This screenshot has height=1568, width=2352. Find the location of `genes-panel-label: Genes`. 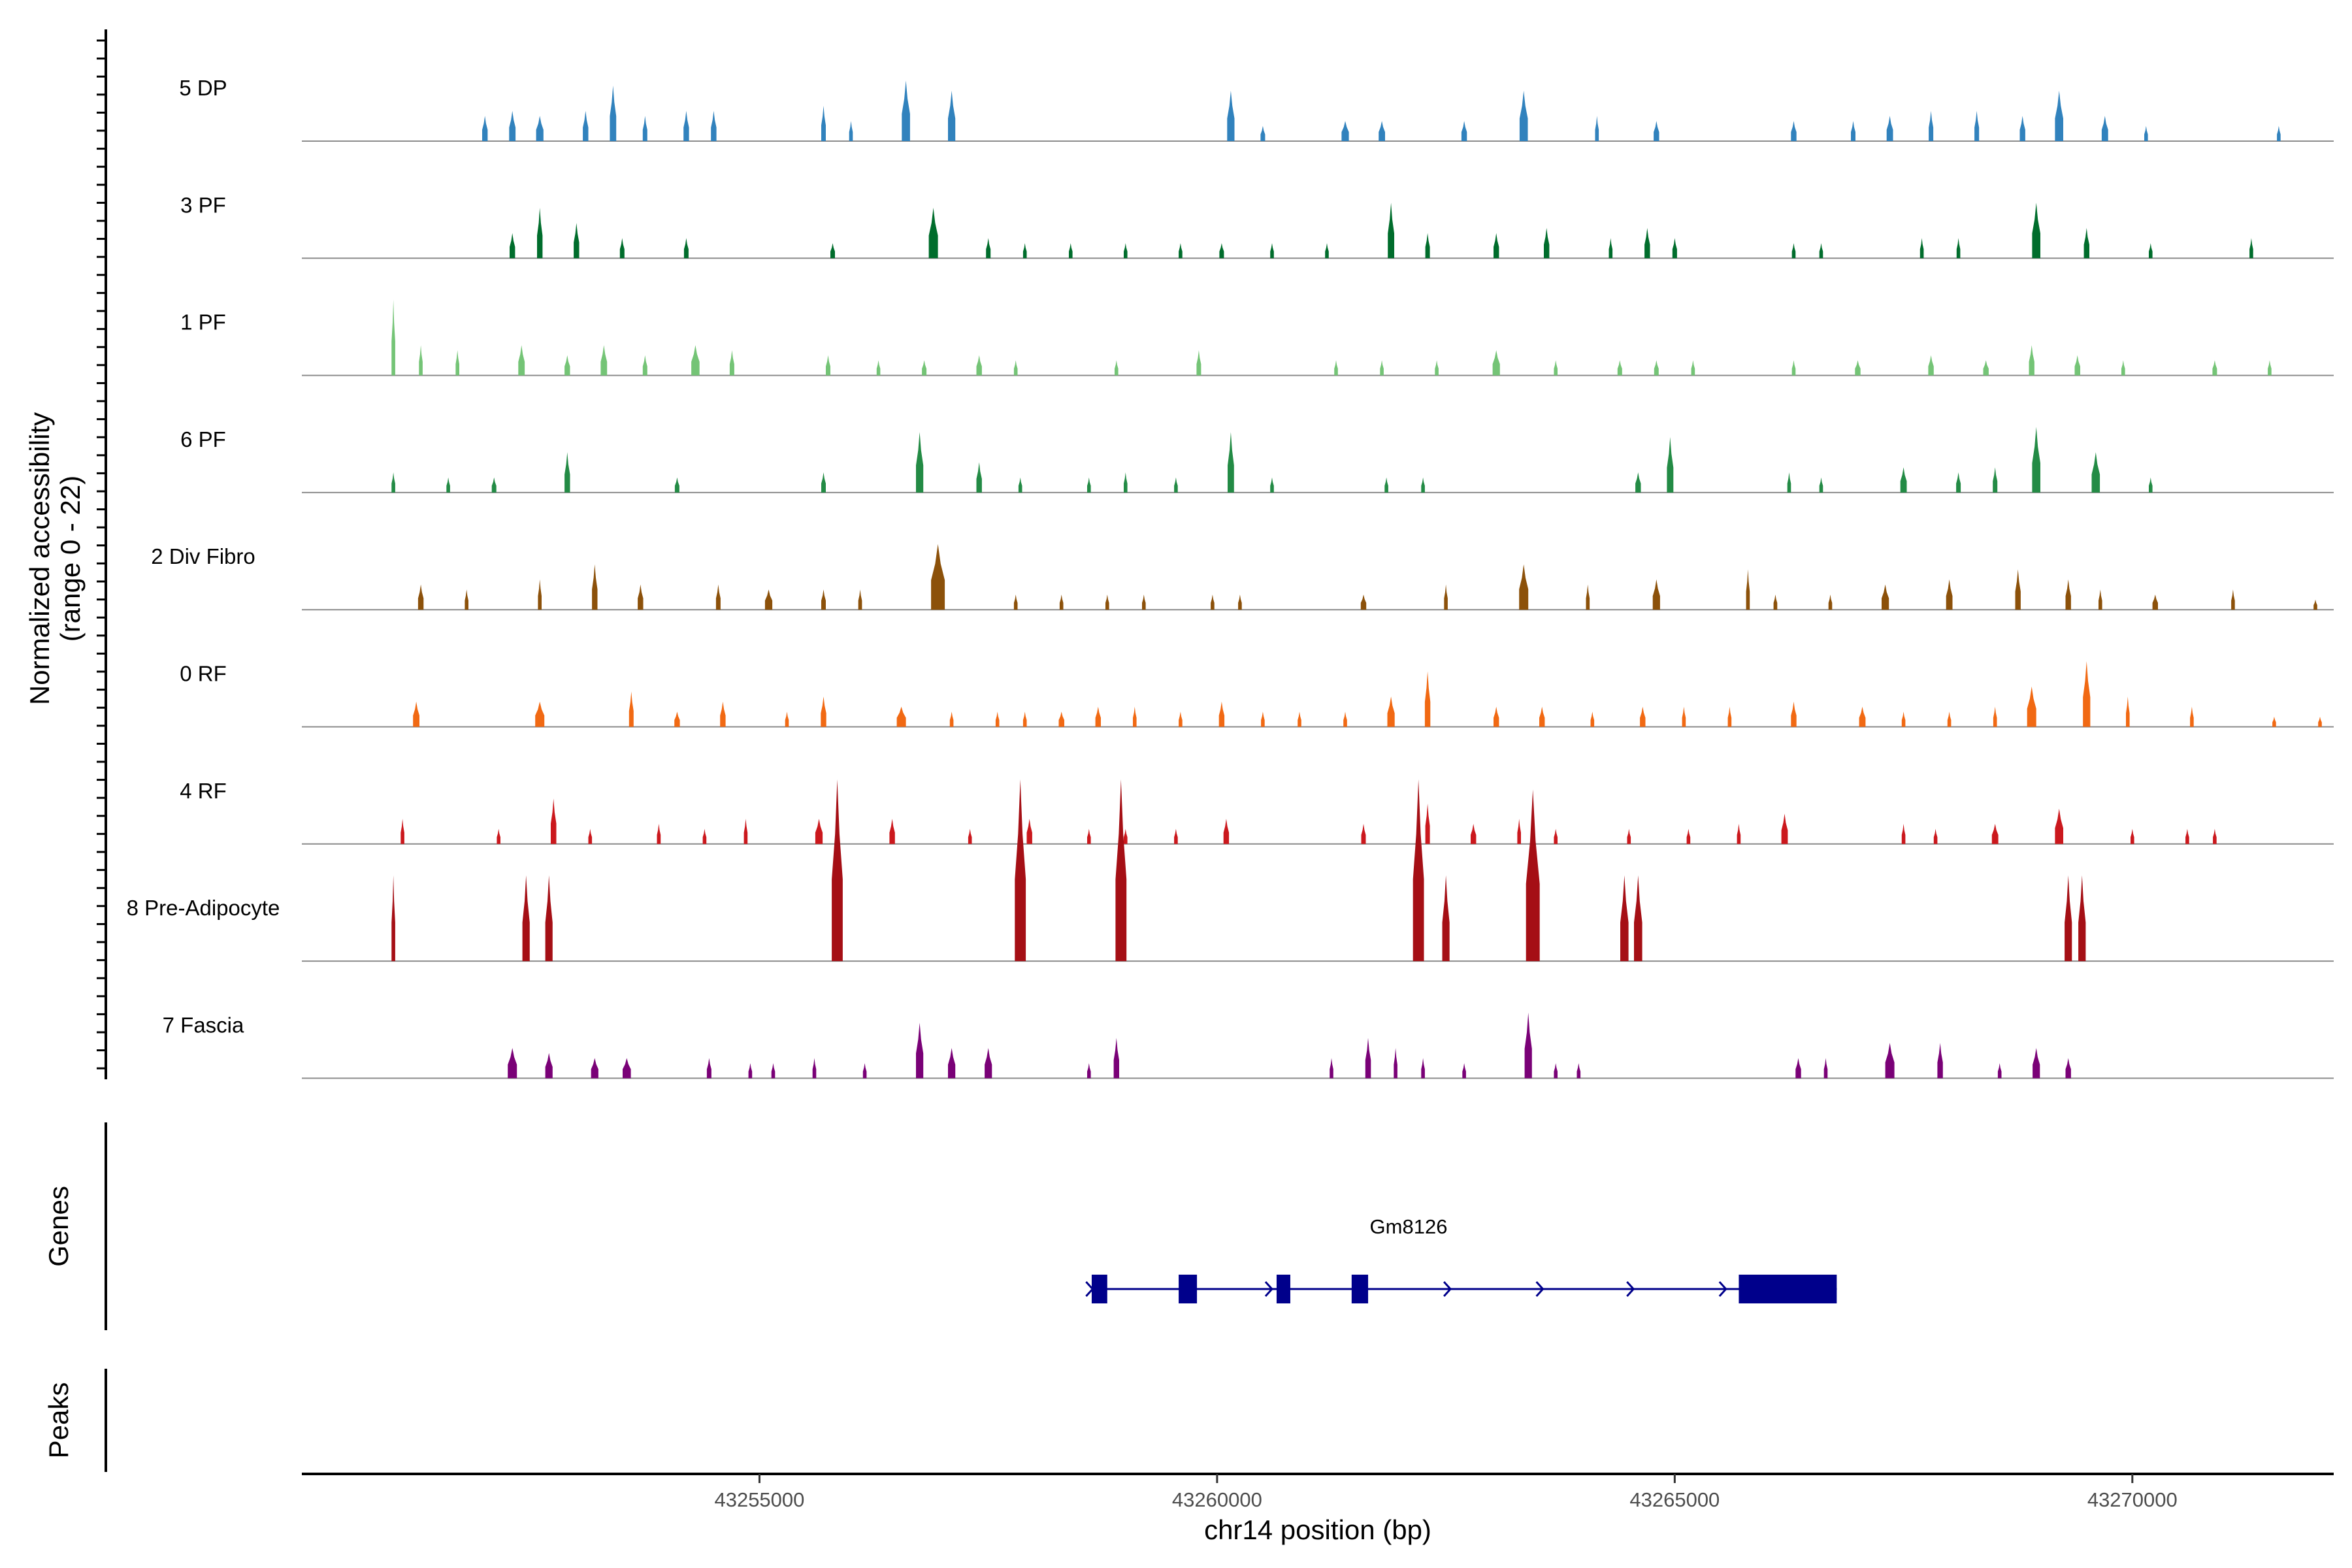

genes-panel-label: Genes is located at coordinates (58, 1226).